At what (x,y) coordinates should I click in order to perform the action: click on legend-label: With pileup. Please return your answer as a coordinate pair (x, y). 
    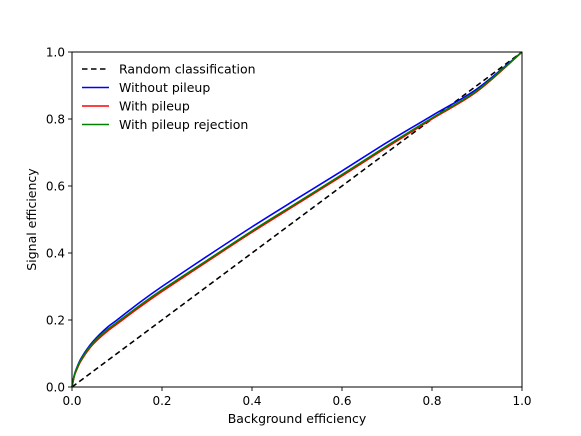
    Looking at the image, I should click on (154, 106).